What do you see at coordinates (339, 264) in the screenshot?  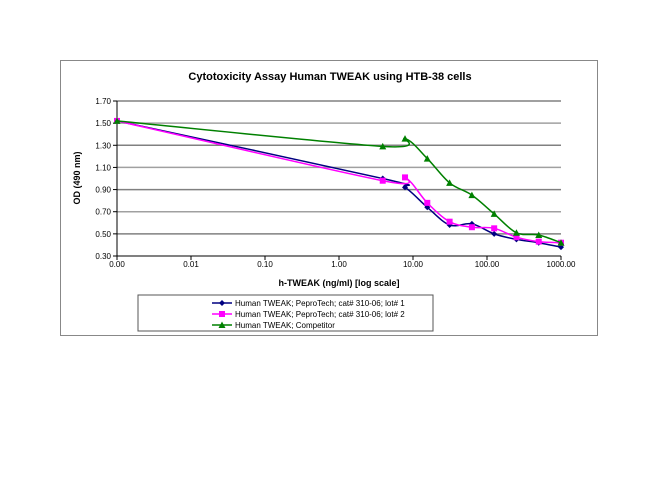 I see `x-tick-label: 1.00` at bounding box center [339, 264].